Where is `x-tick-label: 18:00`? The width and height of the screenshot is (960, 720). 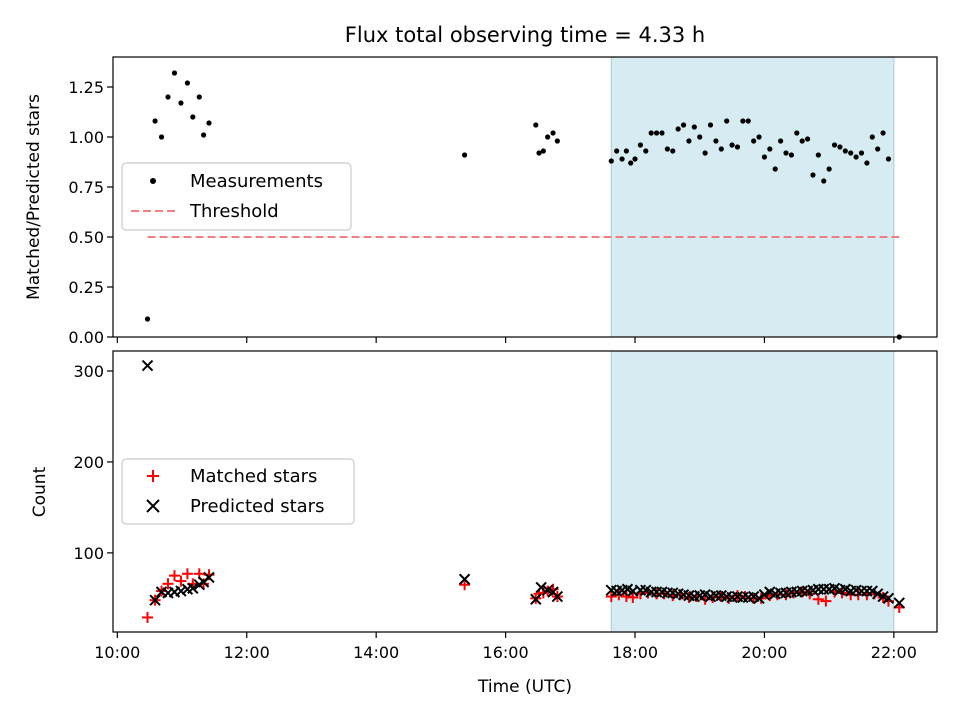 x-tick-label: 18:00 is located at coordinates (635, 652).